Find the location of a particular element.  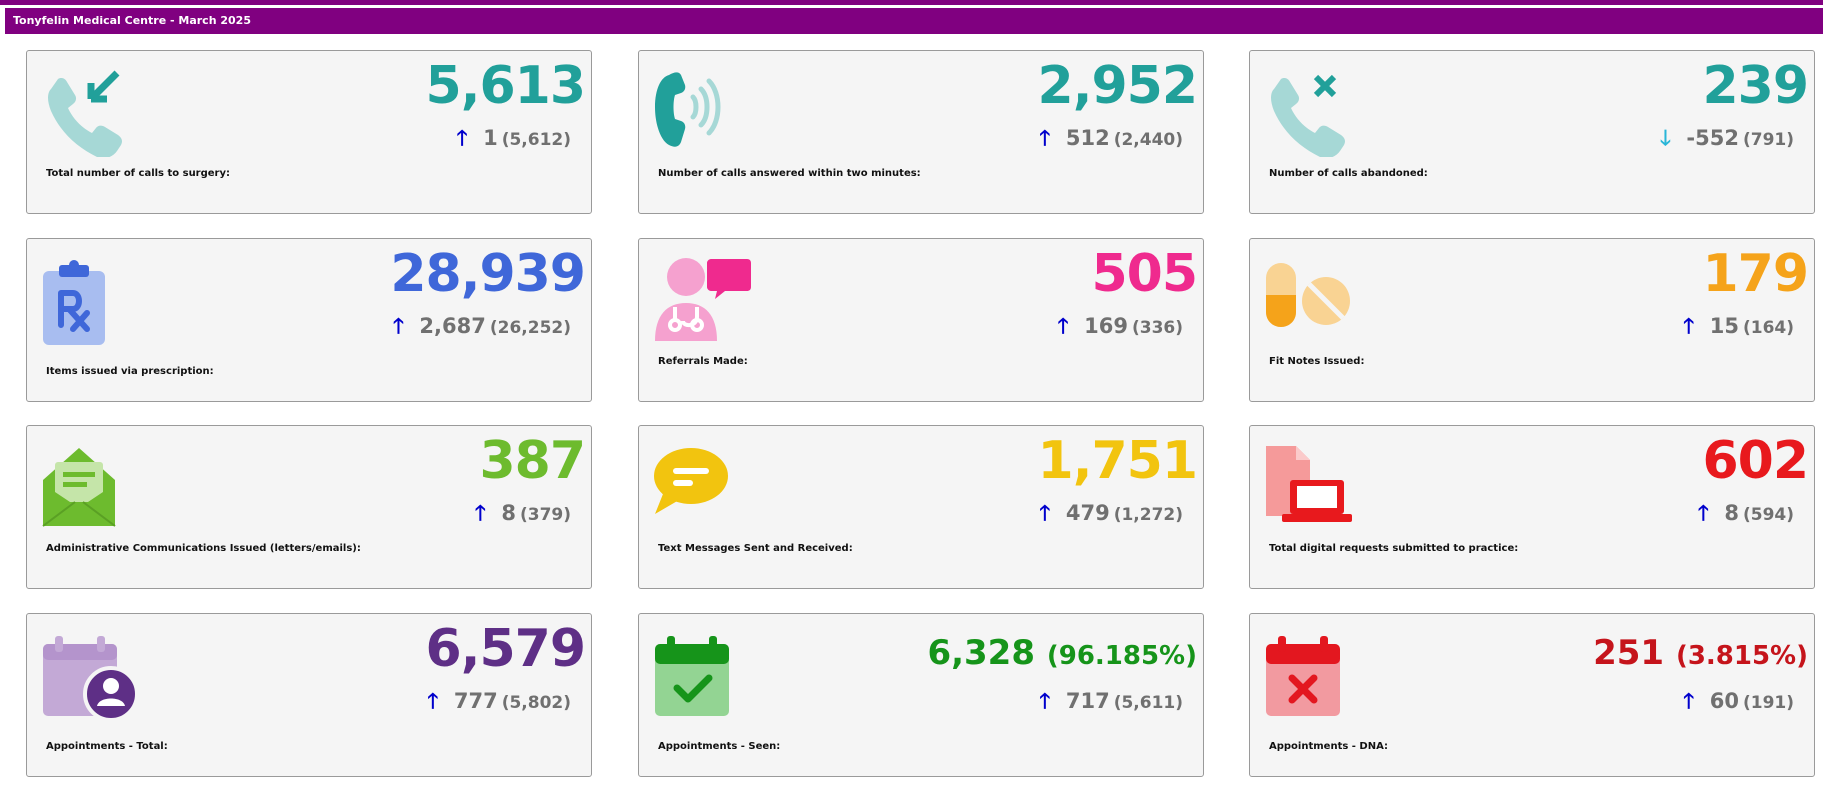

kpi-previous-value: (336) is located at coordinates (1157, 328).